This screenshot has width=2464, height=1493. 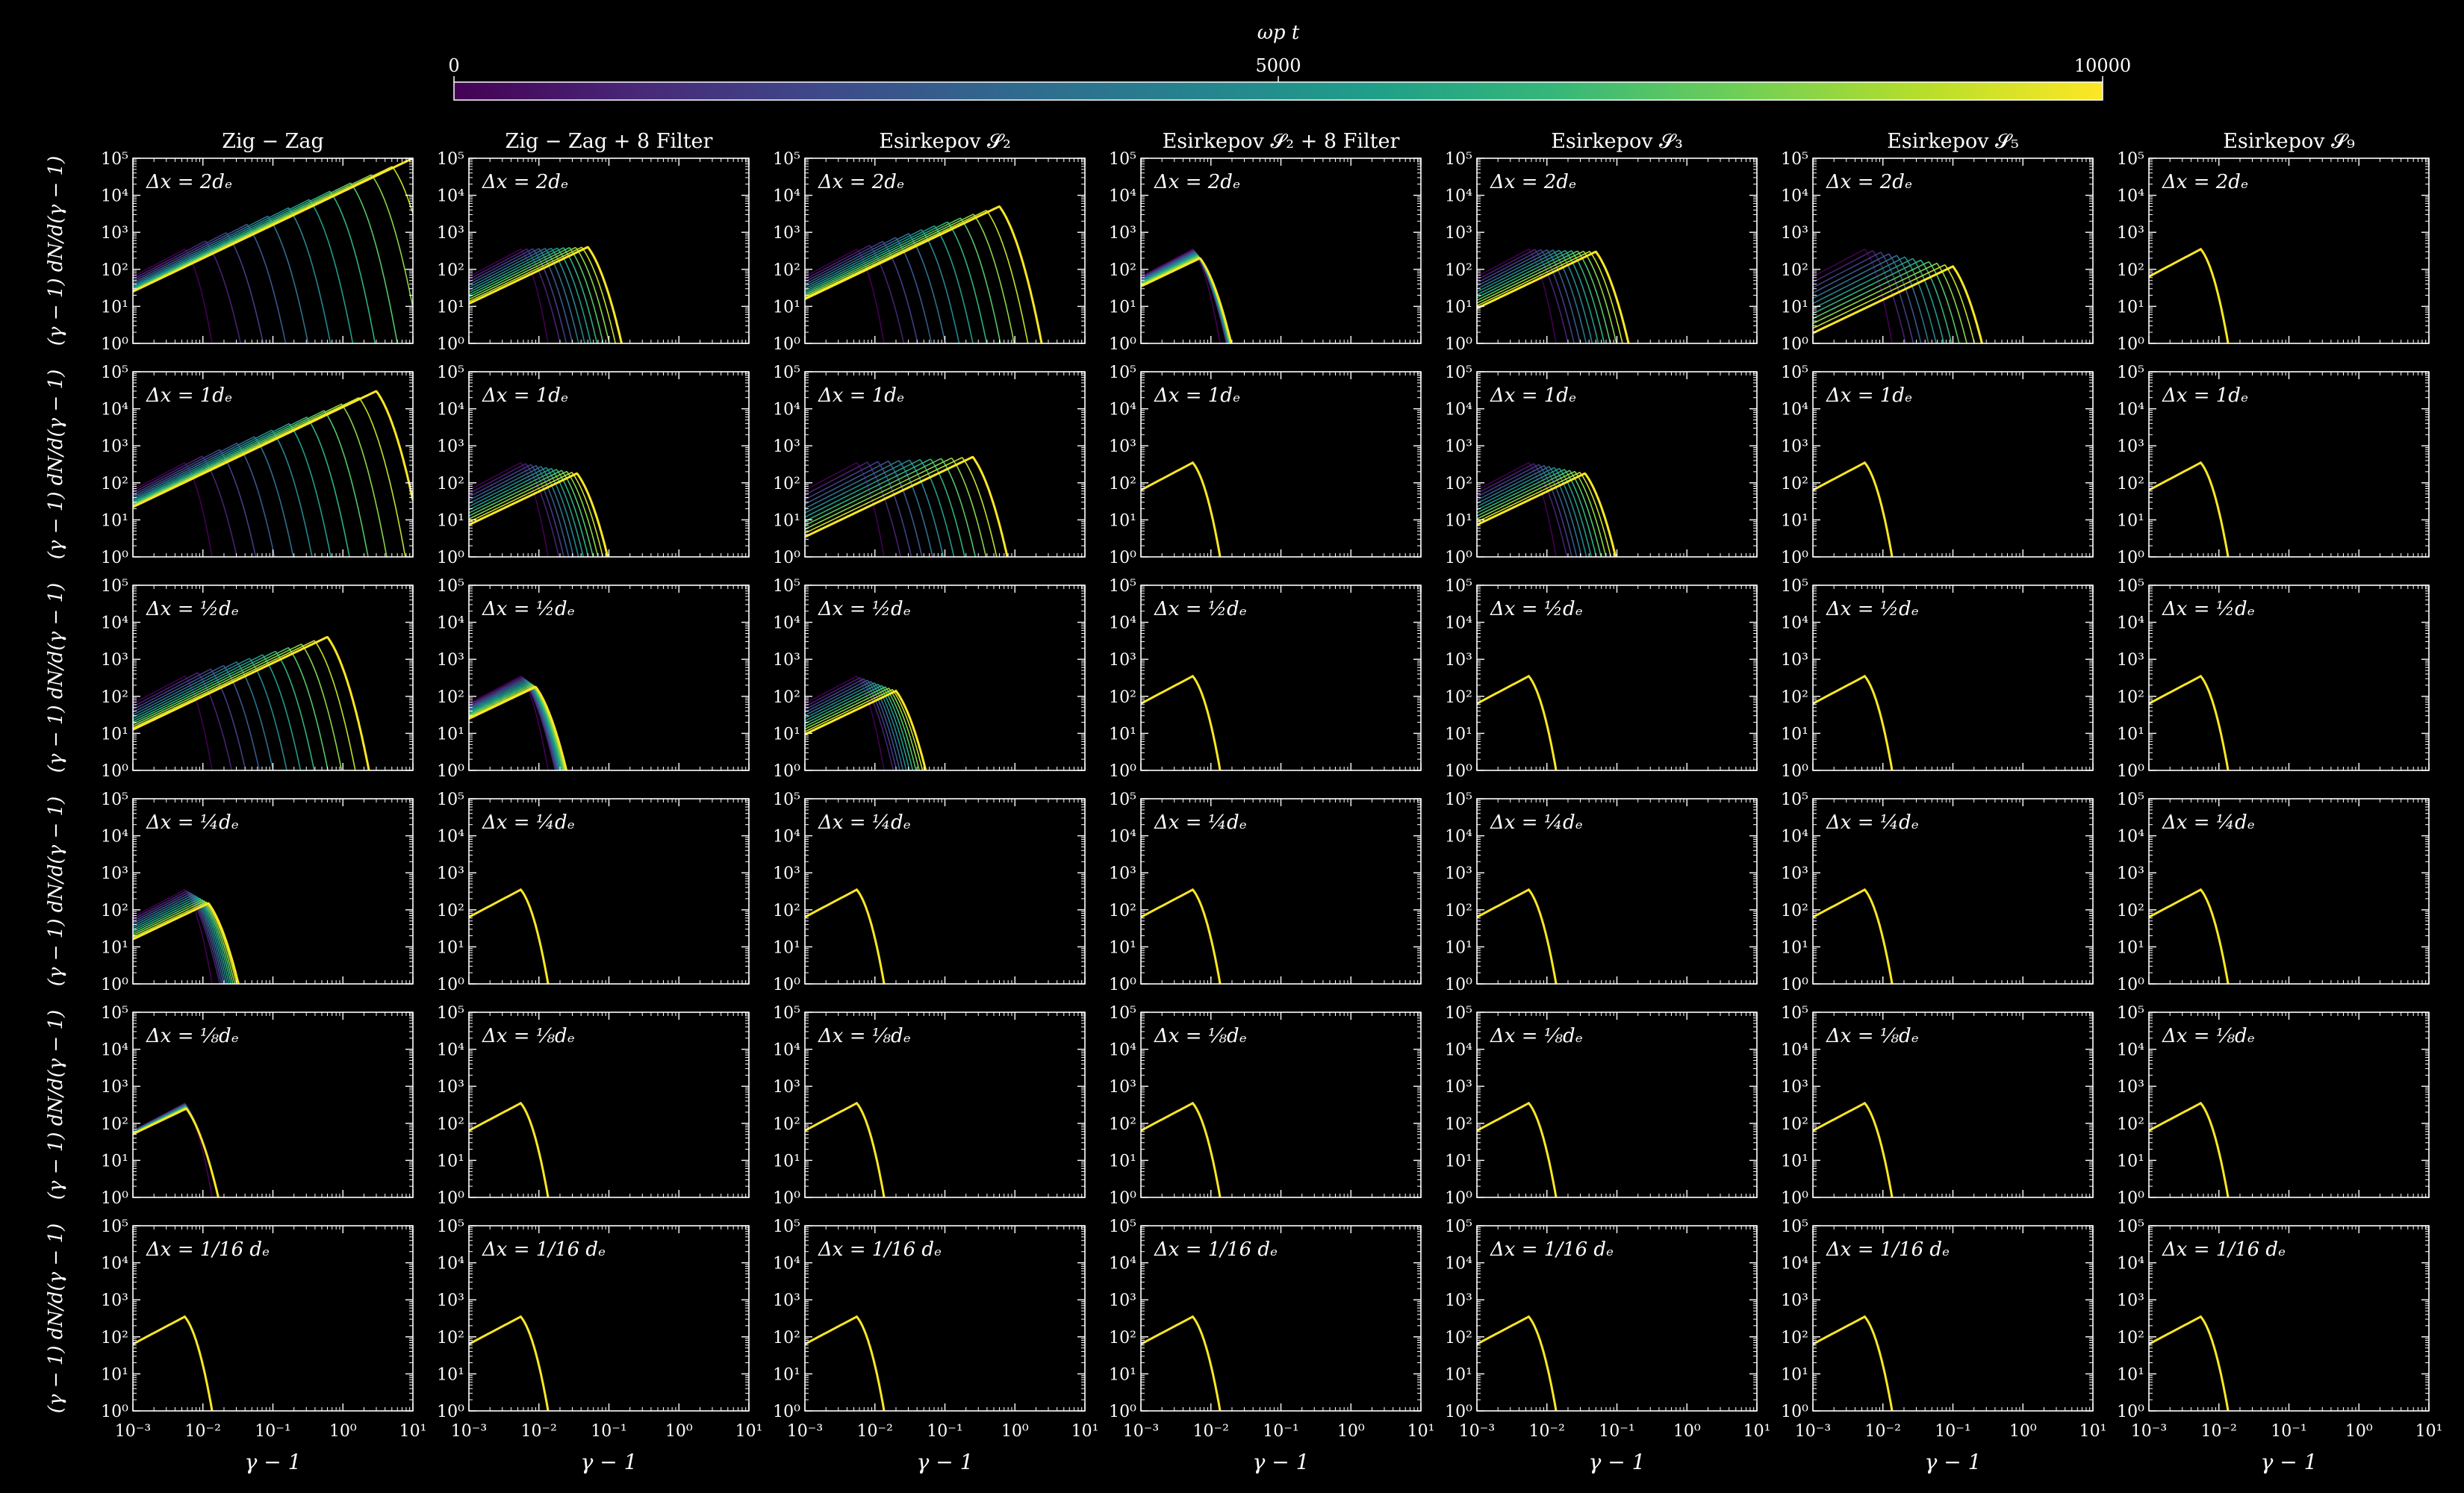 What do you see at coordinates (1278, 91) in the screenshot?
I see `colorbar-bar` at bounding box center [1278, 91].